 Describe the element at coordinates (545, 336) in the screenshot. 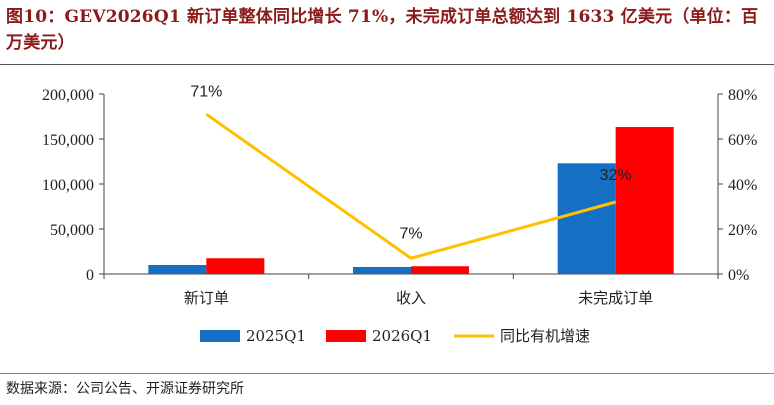

I see `legend-label: 同比有机增速` at that location.